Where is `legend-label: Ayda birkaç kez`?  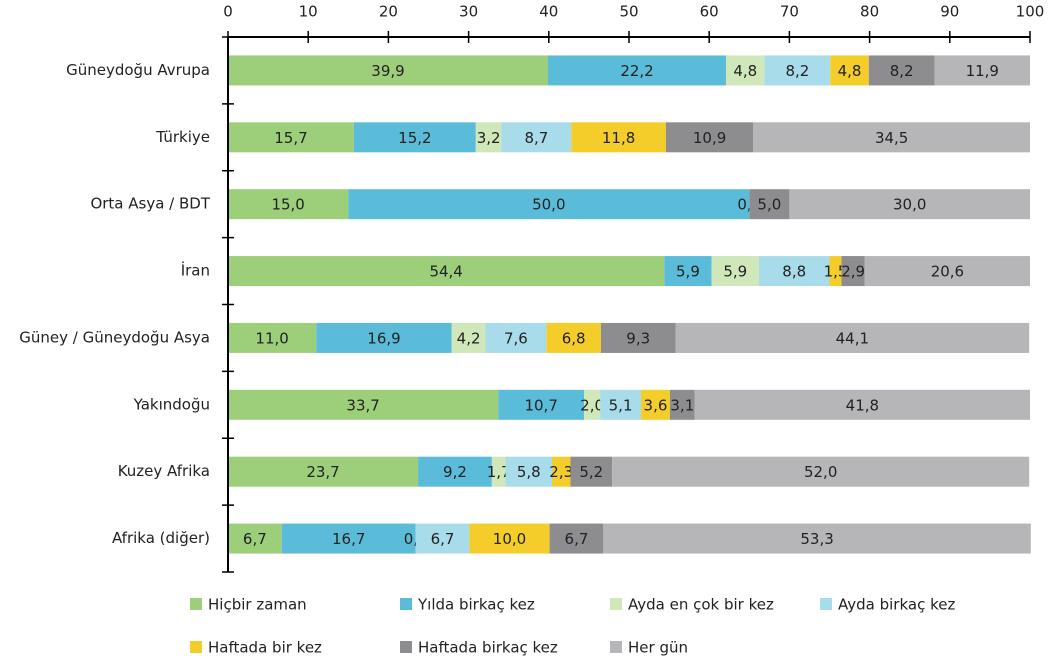
legend-label: Ayda birkaç kez is located at coordinates (896, 605).